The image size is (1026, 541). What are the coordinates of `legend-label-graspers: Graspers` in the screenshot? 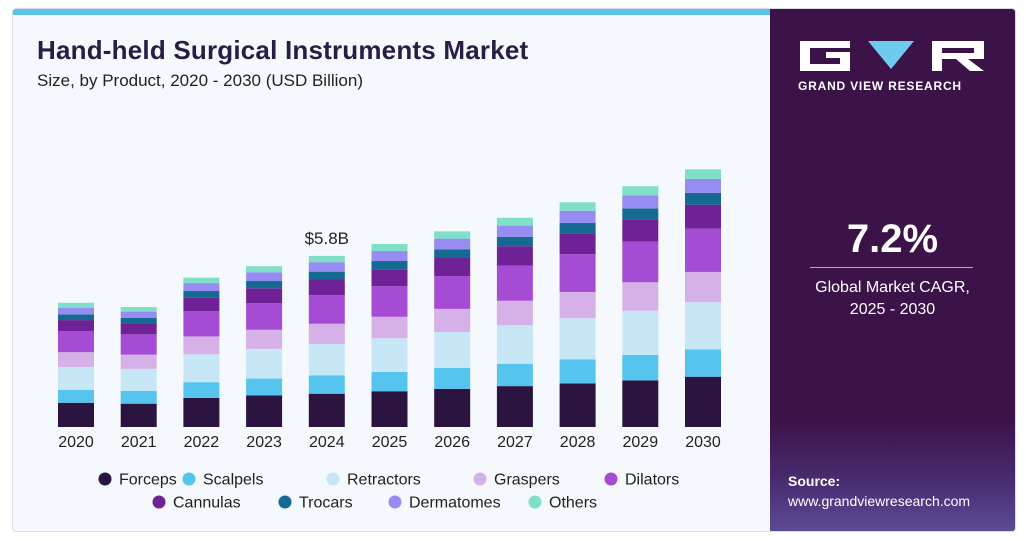 It's located at (527, 480).